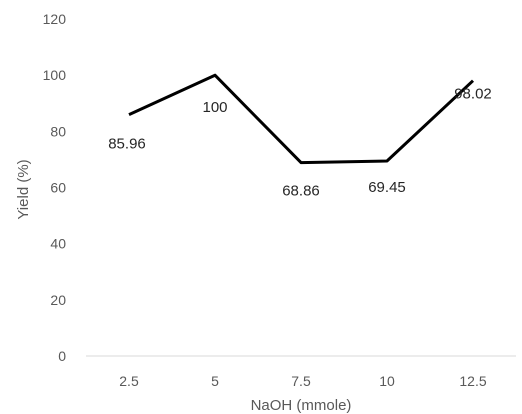 This screenshot has height=414, width=522. I want to click on y-axis-title: Yield (%), so click(23, 189).